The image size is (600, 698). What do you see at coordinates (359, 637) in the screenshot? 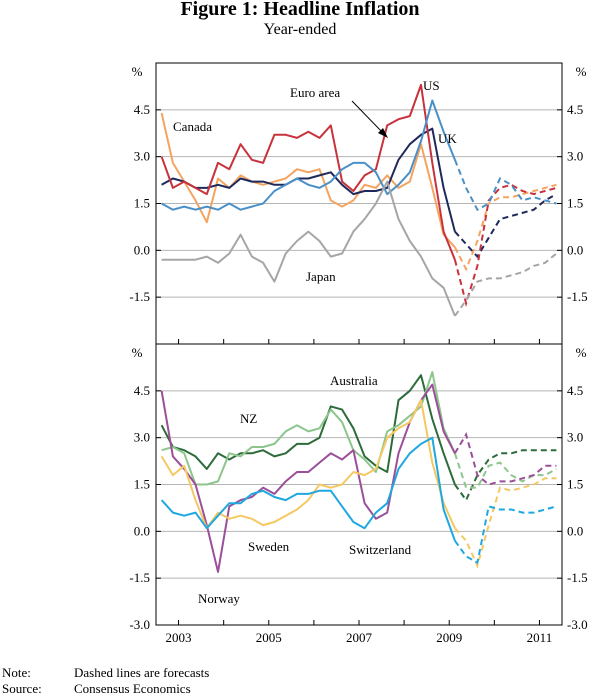
I see `xtick-label: 2007` at bounding box center [359, 637].